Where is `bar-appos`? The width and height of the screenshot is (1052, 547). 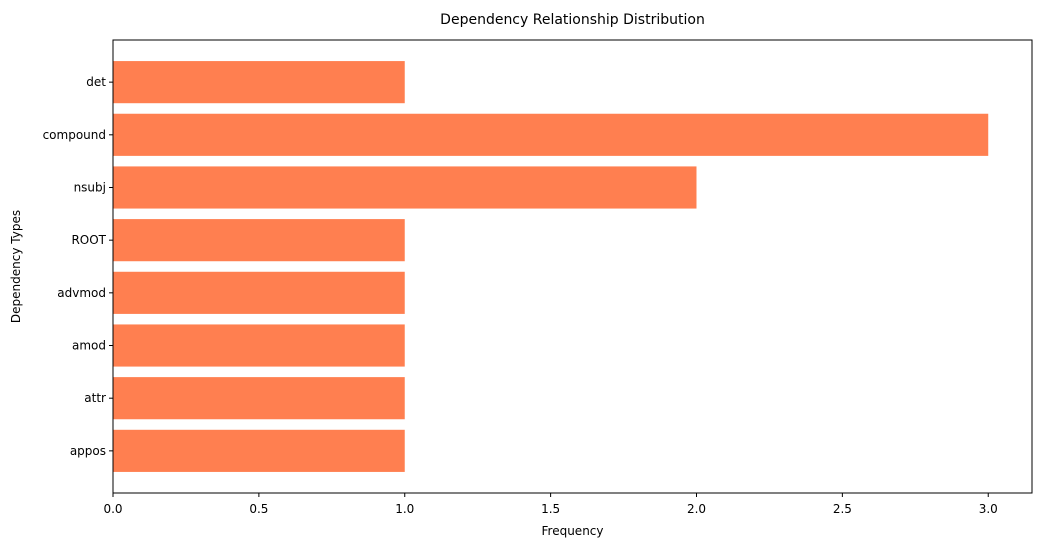 bar-appos is located at coordinates (259, 450).